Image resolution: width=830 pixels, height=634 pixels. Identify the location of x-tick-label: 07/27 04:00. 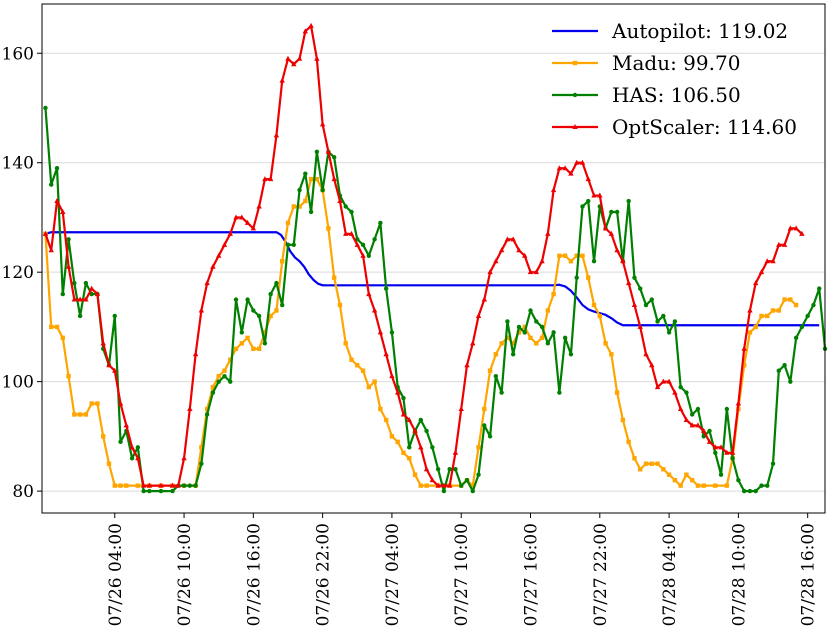
(393, 574).